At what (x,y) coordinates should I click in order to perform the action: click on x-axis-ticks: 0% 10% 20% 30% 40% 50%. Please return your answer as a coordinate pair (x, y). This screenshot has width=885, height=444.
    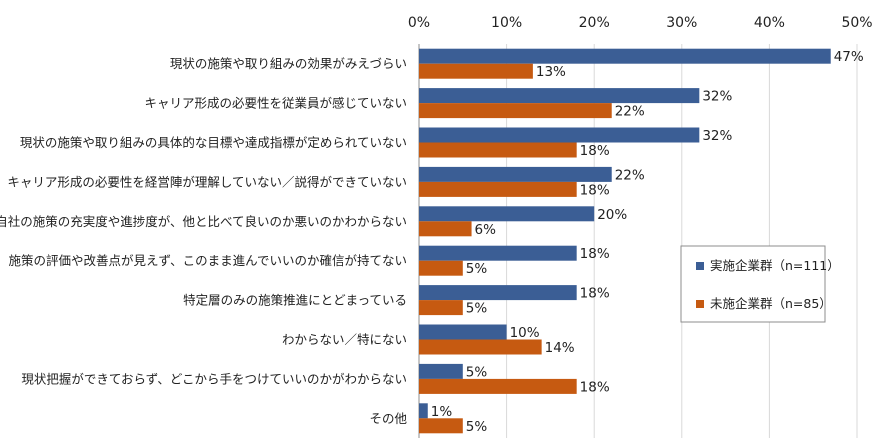
    Looking at the image, I should click on (640, 23).